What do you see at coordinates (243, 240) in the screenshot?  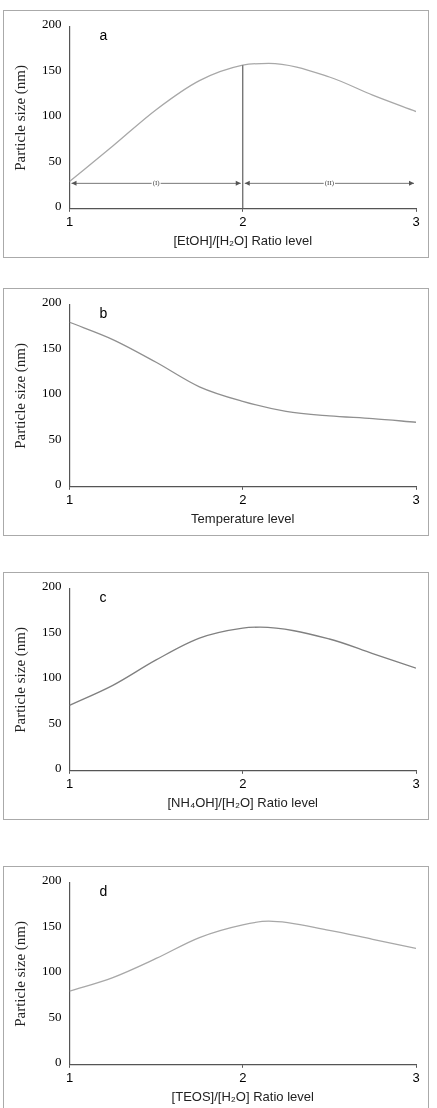 I see `x-axis-title: [EtOH]/[H₂O] Ratio level` at bounding box center [243, 240].